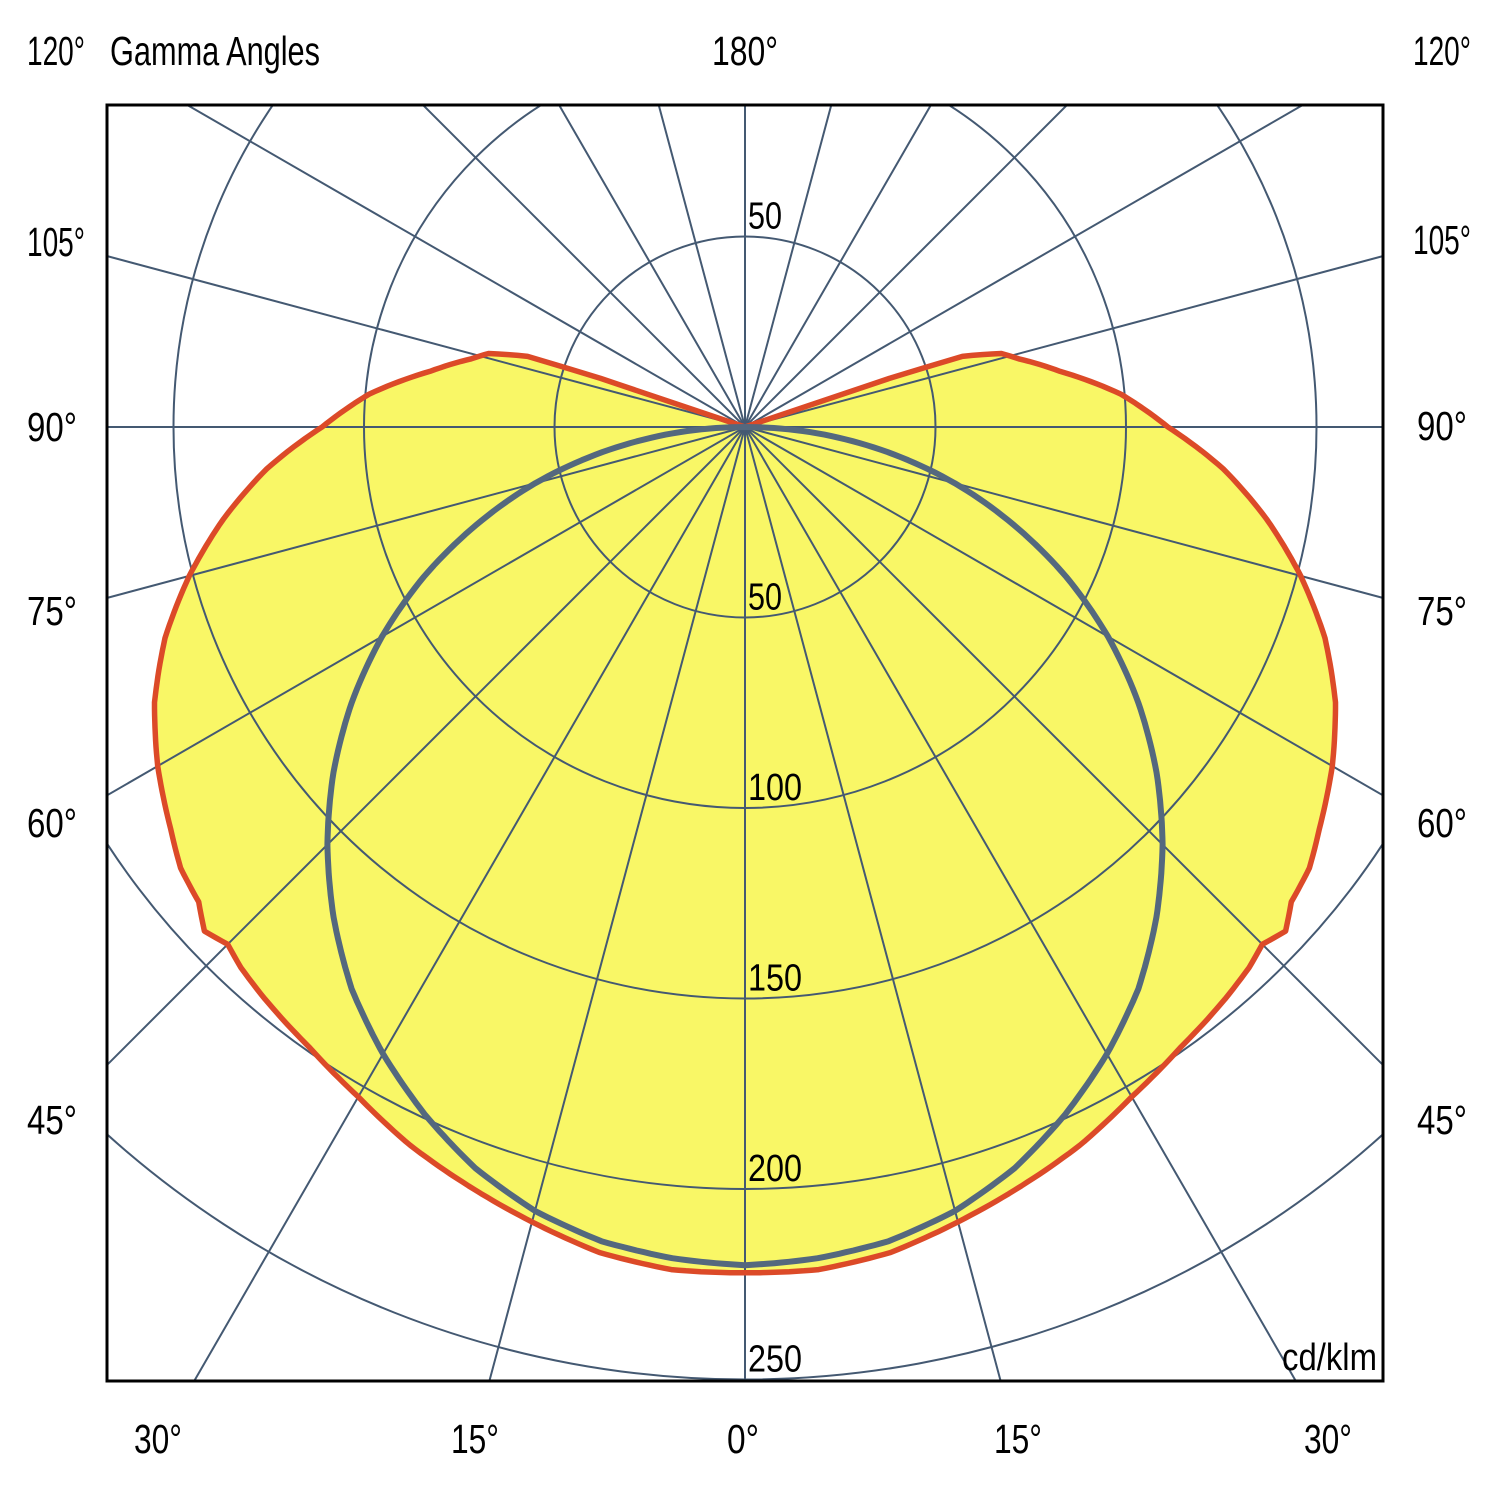  I want to click on radial-tick-label: 250, so click(775, 1360).